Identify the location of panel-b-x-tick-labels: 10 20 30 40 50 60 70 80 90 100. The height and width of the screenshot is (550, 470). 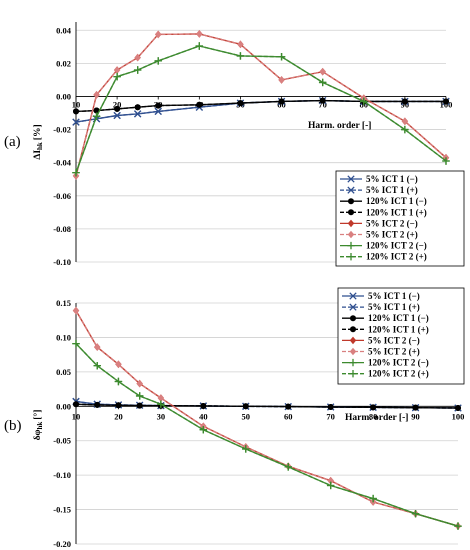
(268, 416).